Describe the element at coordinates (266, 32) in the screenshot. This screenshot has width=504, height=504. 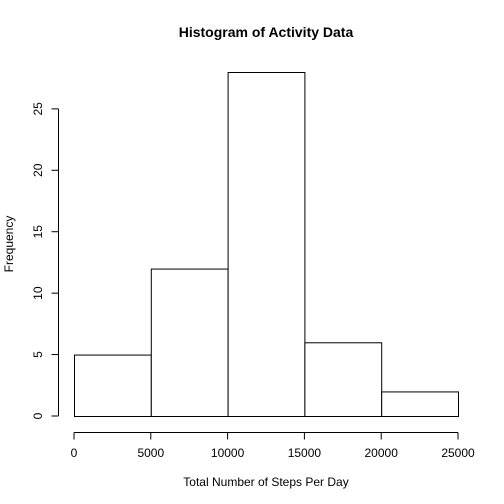
I see `chart-title: Histogram of Activity Data` at that location.